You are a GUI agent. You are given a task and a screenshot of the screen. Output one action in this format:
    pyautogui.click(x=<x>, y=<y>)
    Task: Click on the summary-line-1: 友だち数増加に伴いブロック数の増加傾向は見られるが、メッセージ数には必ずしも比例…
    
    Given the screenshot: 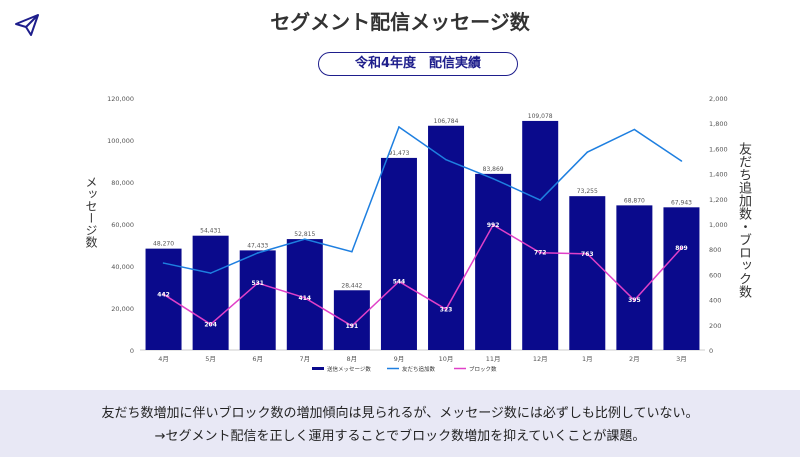 What is the action you would take?
    pyautogui.click(x=400, y=413)
    